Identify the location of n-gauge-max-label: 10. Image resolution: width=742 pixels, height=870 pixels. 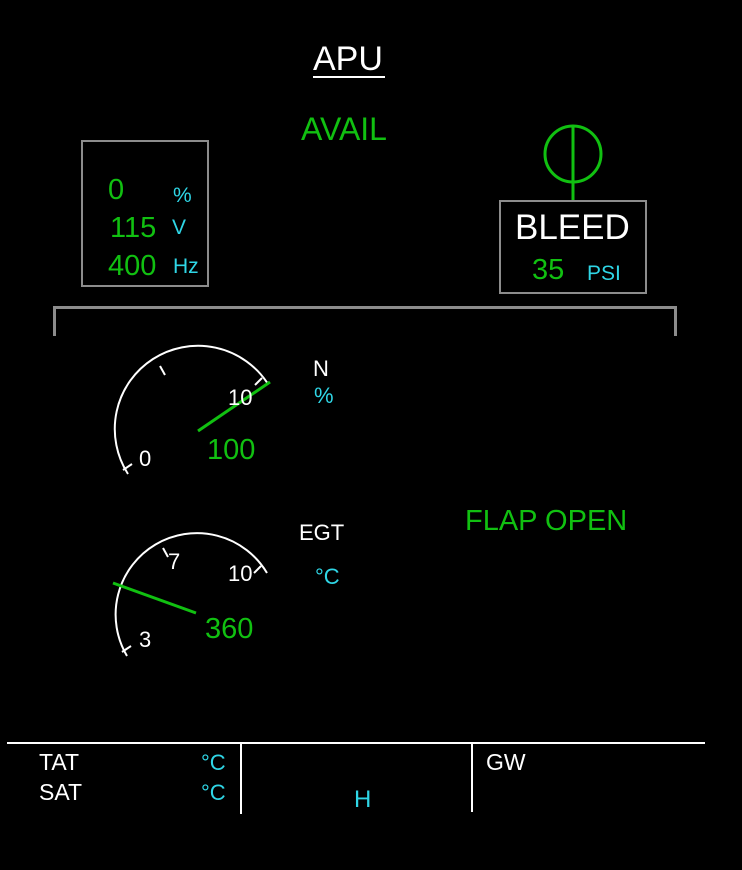
(240, 397).